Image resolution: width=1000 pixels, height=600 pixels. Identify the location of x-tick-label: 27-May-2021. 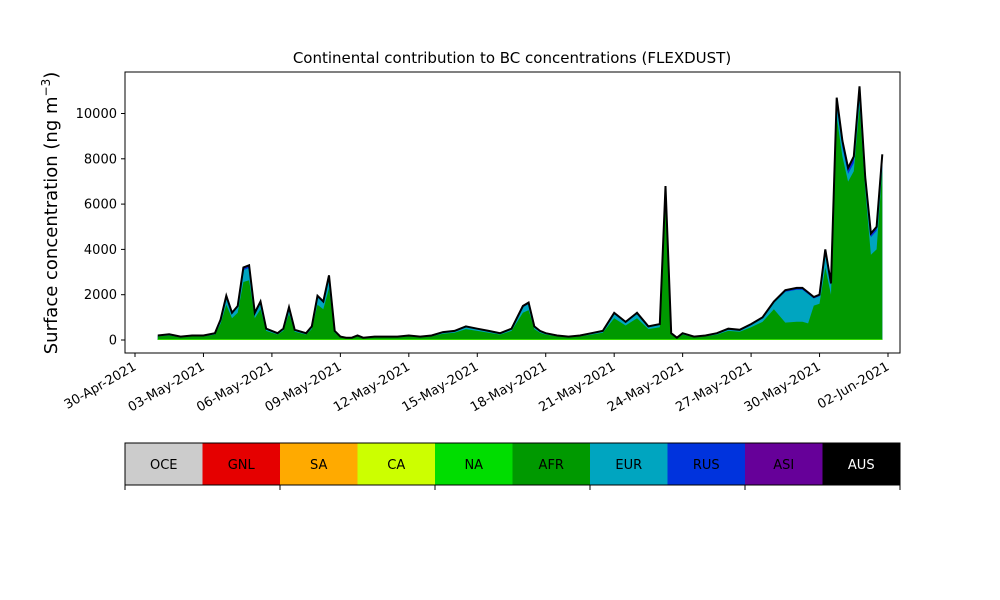
(714, 387).